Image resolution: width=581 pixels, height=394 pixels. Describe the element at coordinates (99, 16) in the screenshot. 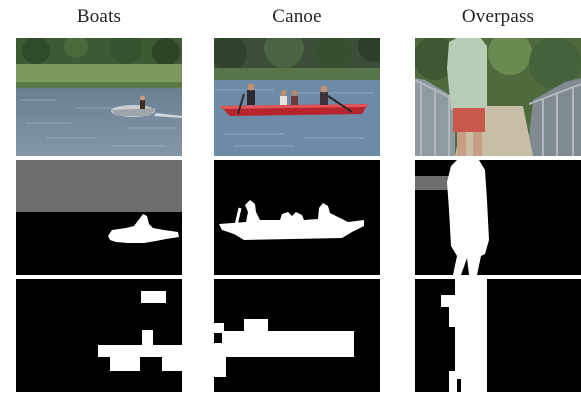

I see `column-title: Boats` at that location.